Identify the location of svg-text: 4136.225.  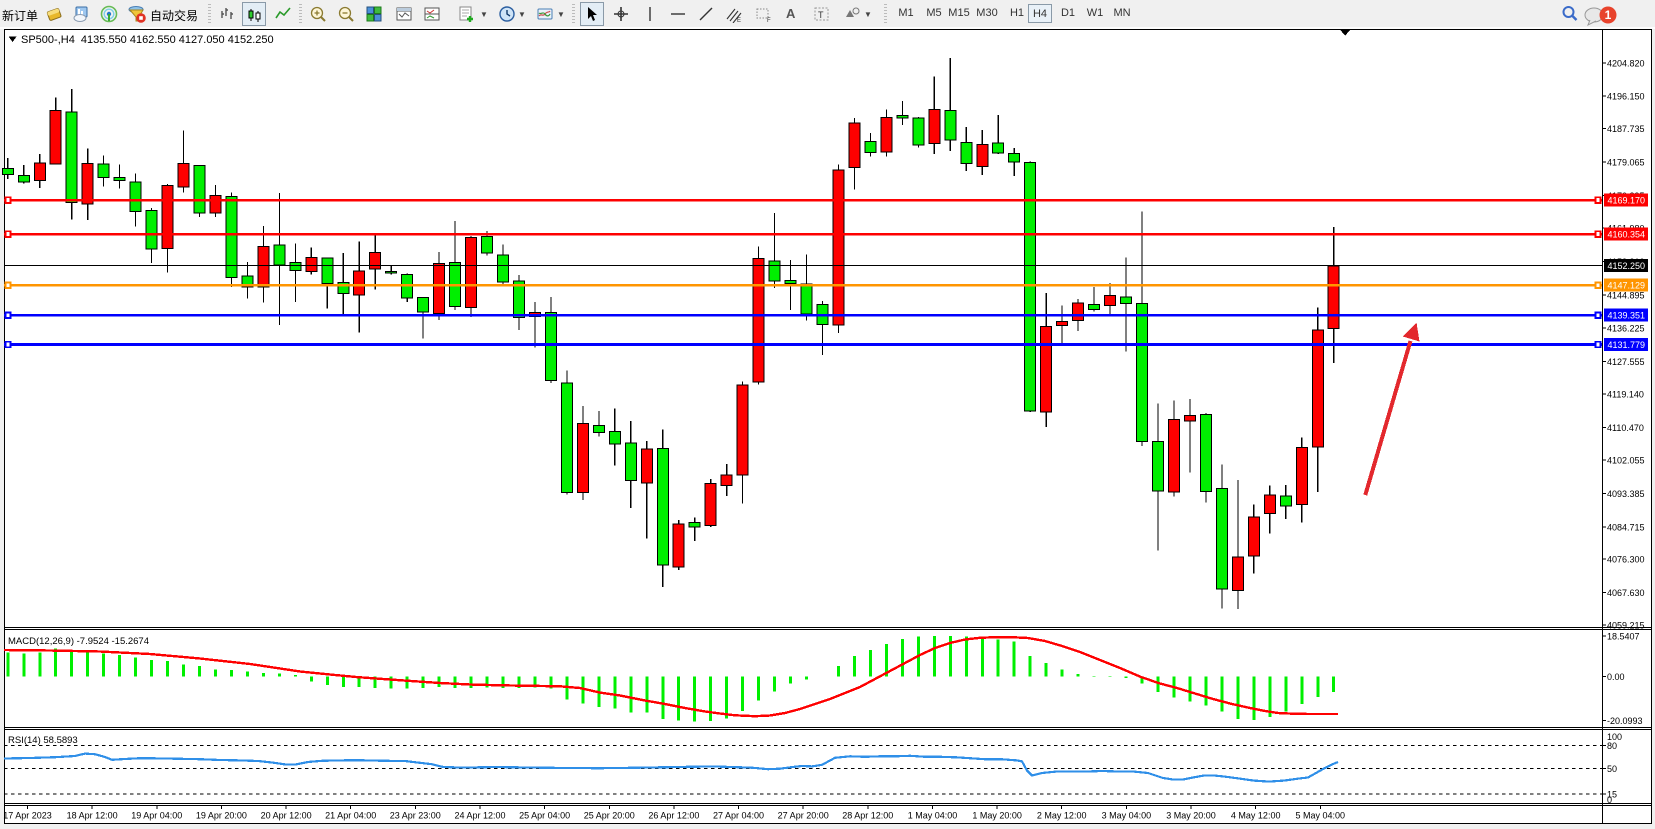
(1626, 329).